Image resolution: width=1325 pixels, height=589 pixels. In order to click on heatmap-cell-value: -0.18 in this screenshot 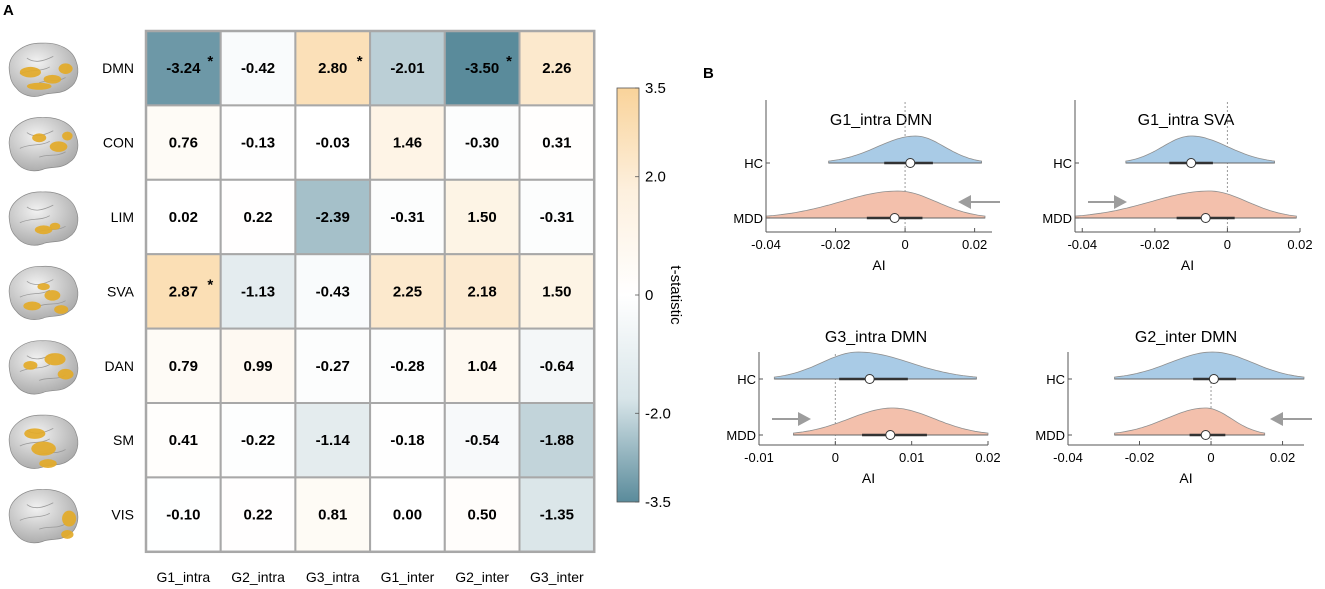, I will do `click(407, 440)`.